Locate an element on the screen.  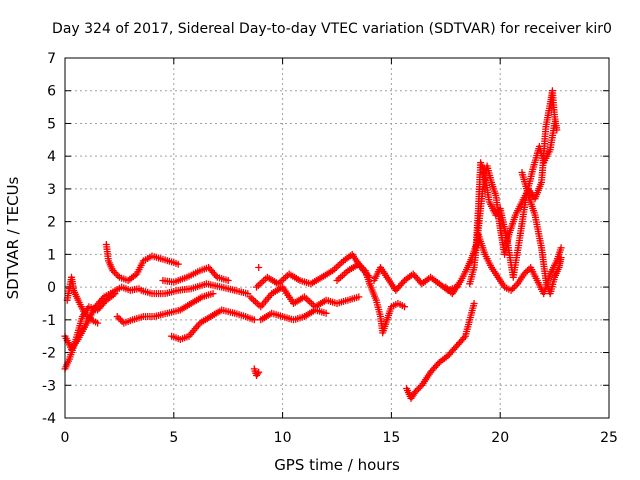
x-axis-label: GPS time / hours is located at coordinates (337, 465).